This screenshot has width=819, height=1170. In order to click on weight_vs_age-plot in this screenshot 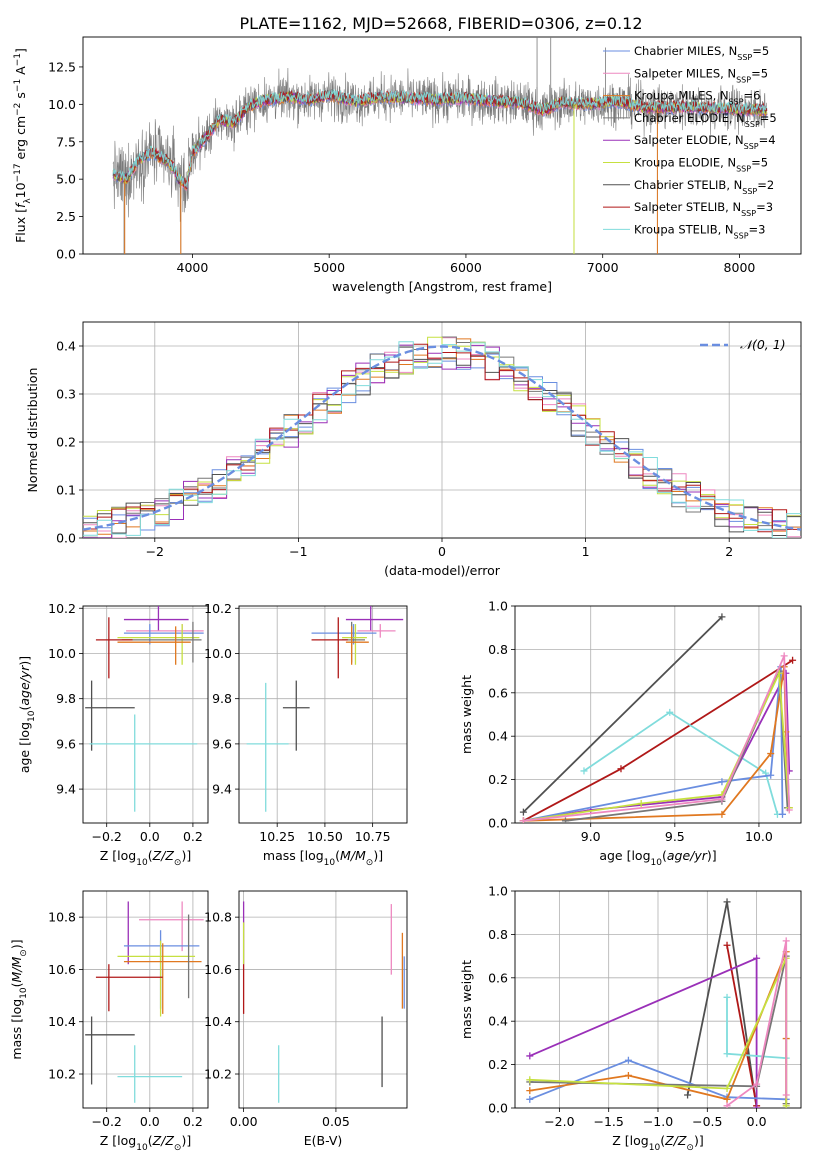, I will do `click(658, 718)`.